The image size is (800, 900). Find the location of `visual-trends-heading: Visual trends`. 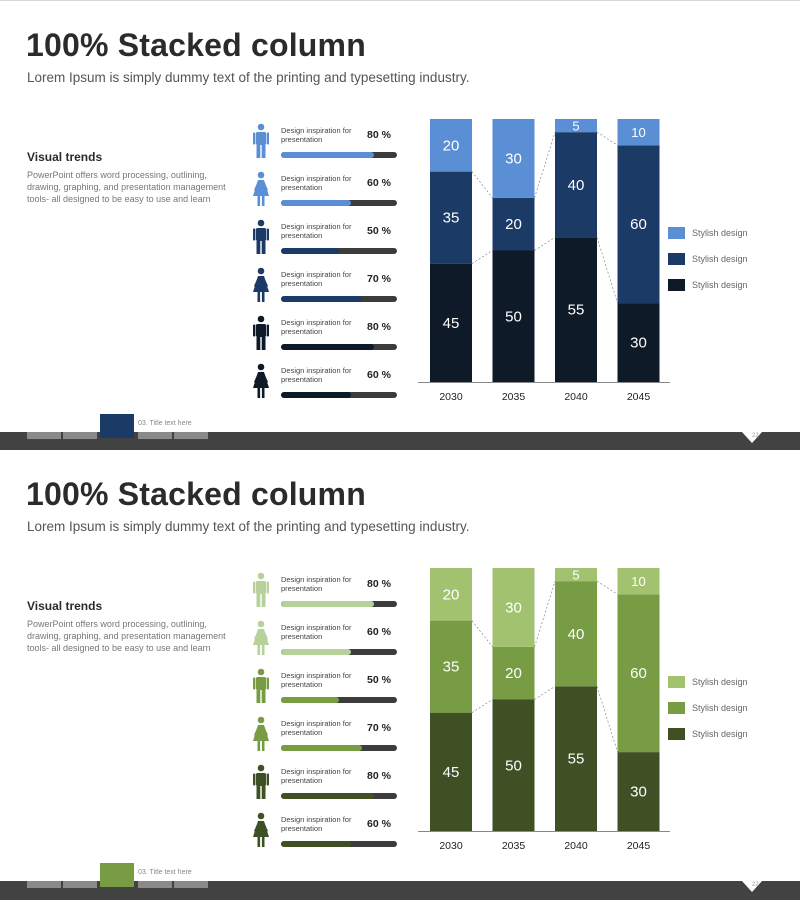

visual-trends-heading: Visual trends is located at coordinates (65, 157).